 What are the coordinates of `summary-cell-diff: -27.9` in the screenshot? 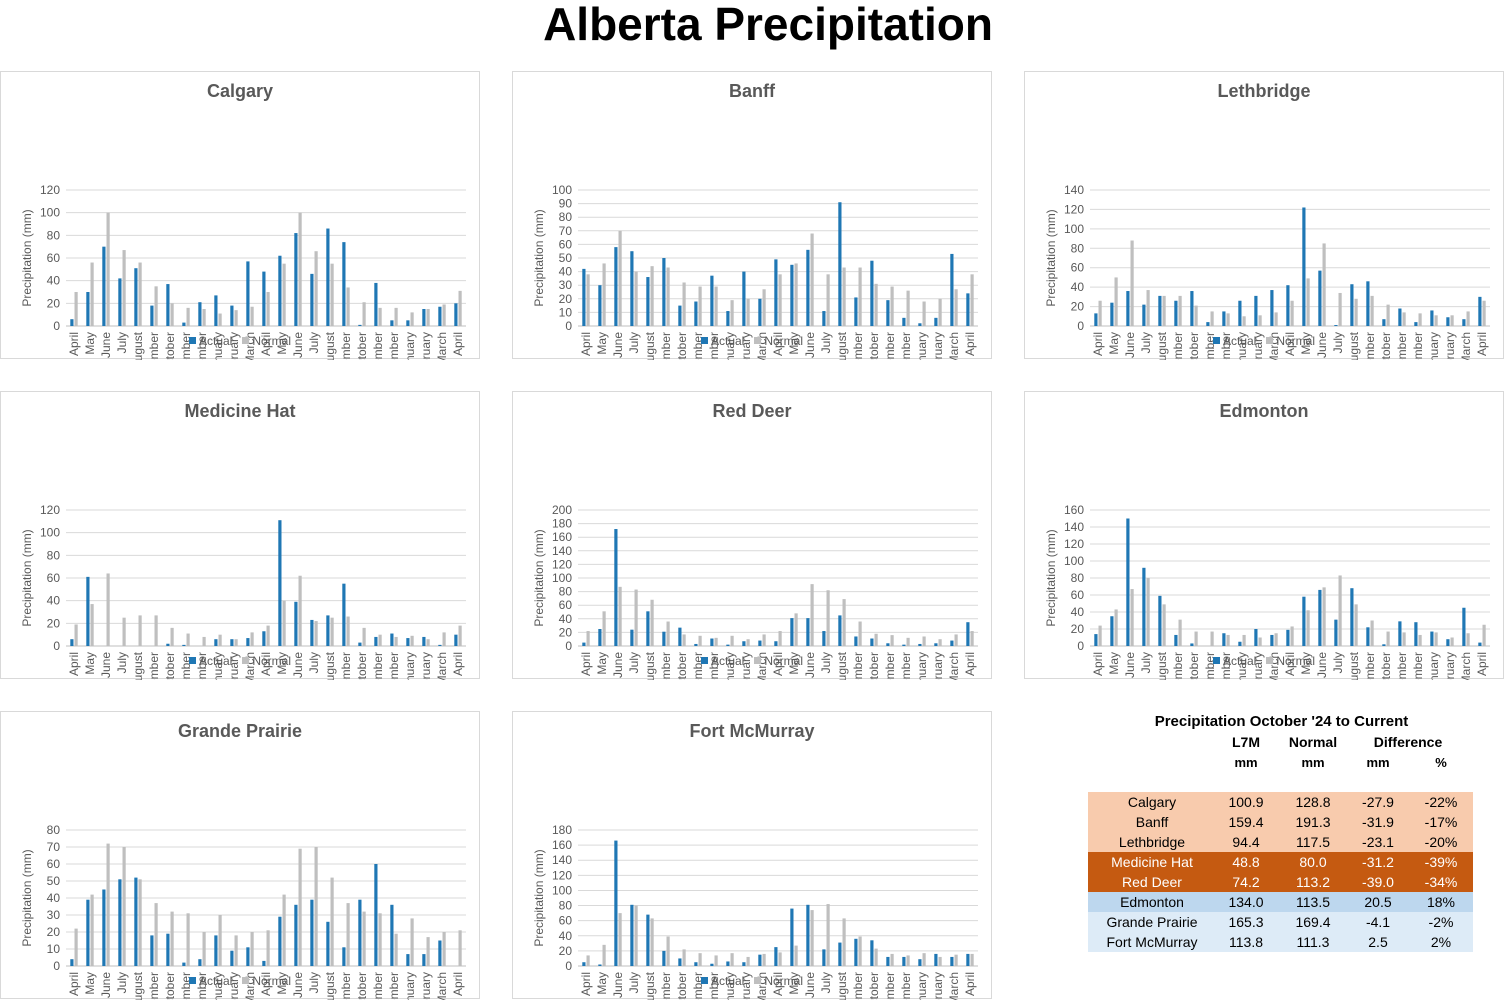 It's located at (1378, 802).